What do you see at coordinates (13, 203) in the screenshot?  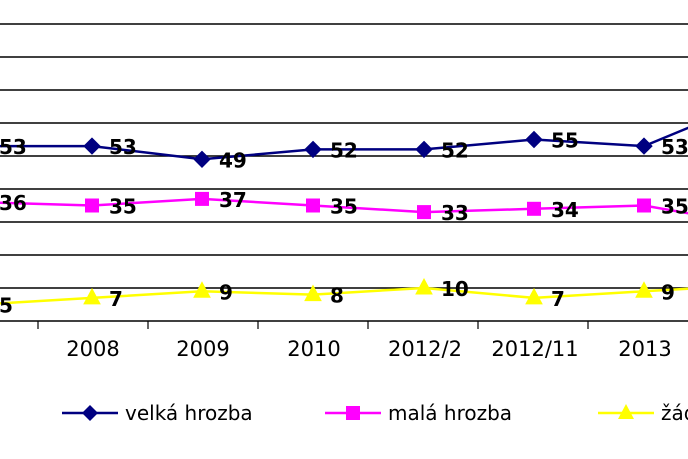 I see `data-label-mala-hrozba-0: 36` at bounding box center [13, 203].